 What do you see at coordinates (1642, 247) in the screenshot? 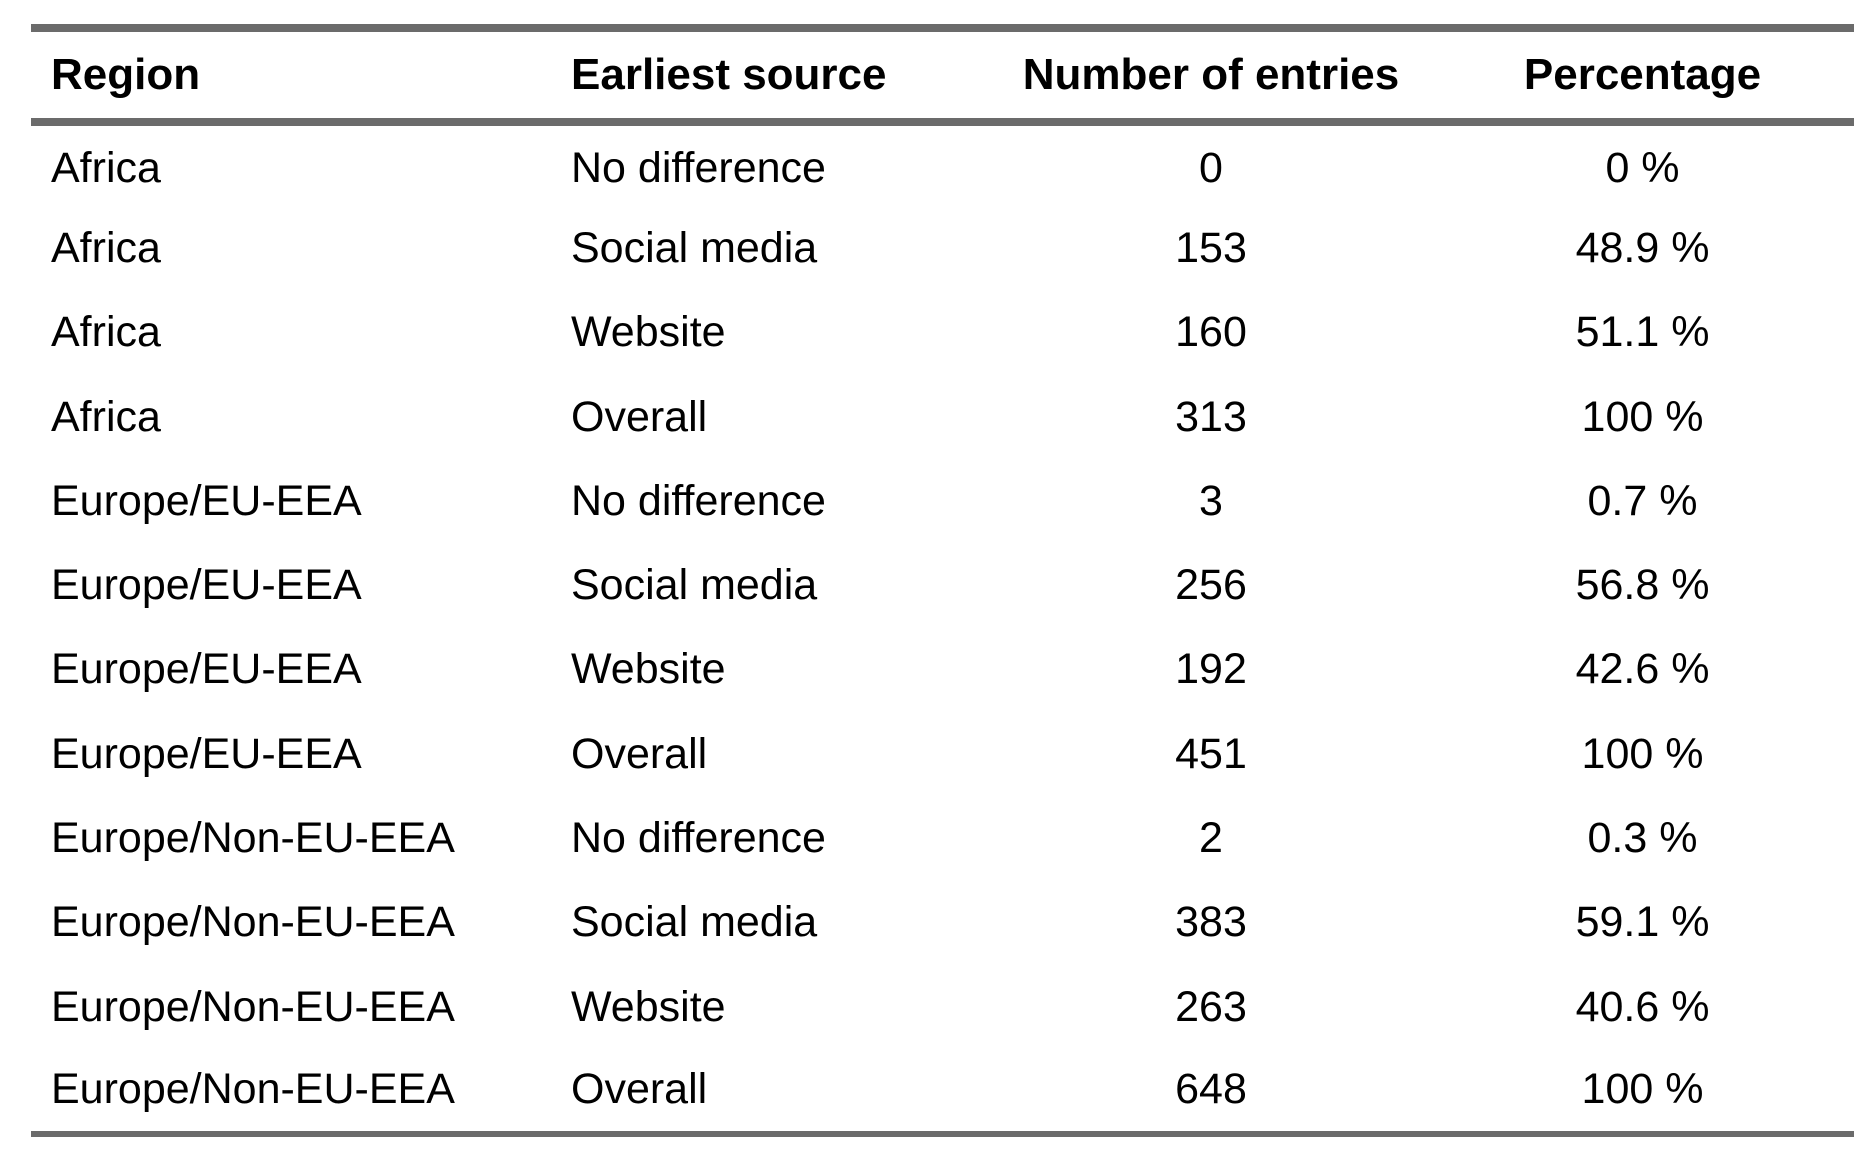
I see `cell-percentage: 48.9 %` at bounding box center [1642, 247].